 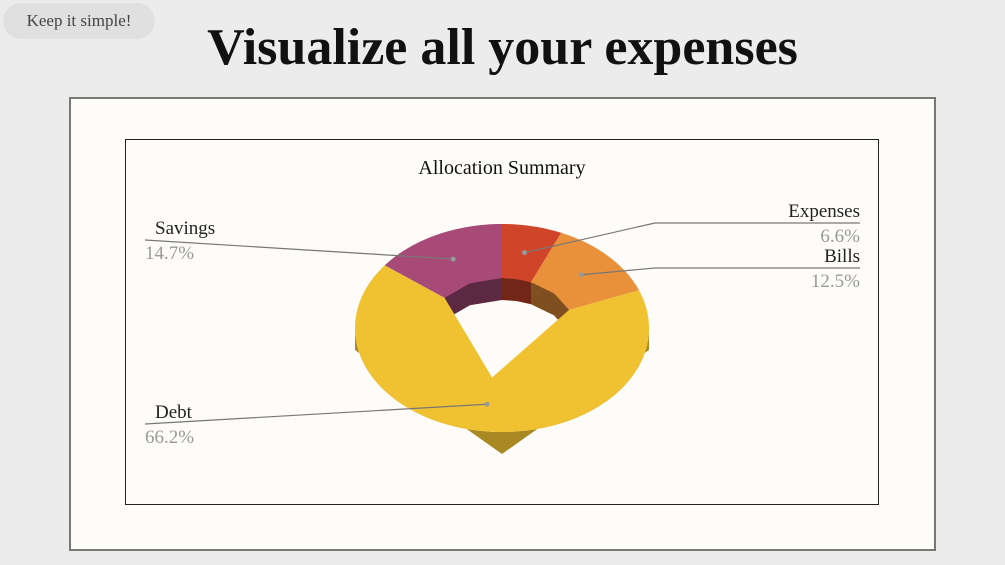 I want to click on slice-label: Debt, so click(x=174, y=412).